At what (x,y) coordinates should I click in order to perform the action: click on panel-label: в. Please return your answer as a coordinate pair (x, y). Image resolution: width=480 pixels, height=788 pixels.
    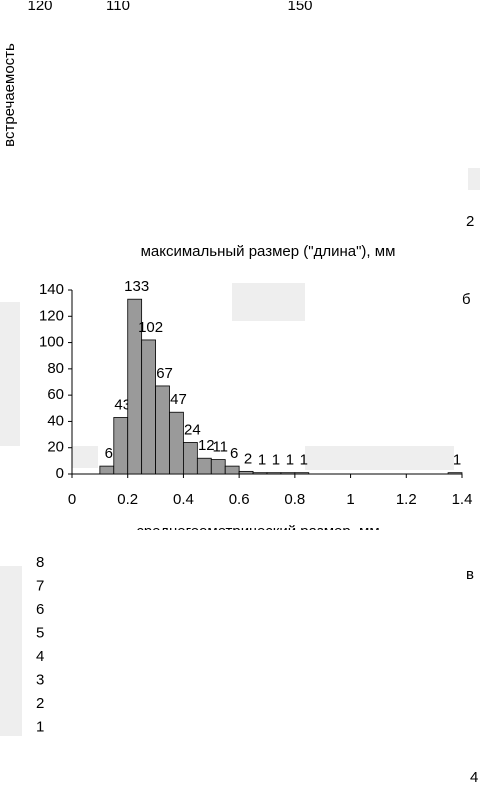
    Looking at the image, I should click on (470, 574).